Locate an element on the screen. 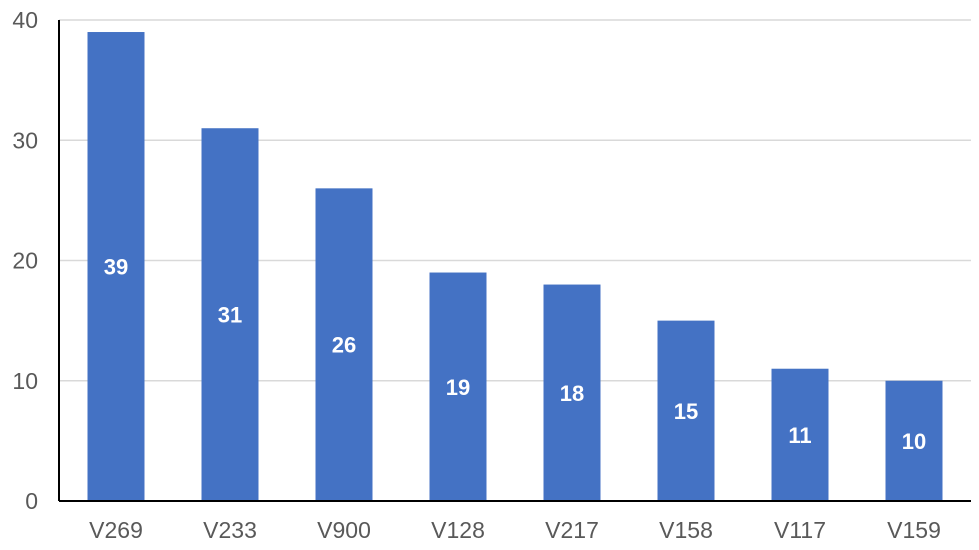  x-tick-label: V217 is located at coordinates (572, 530).